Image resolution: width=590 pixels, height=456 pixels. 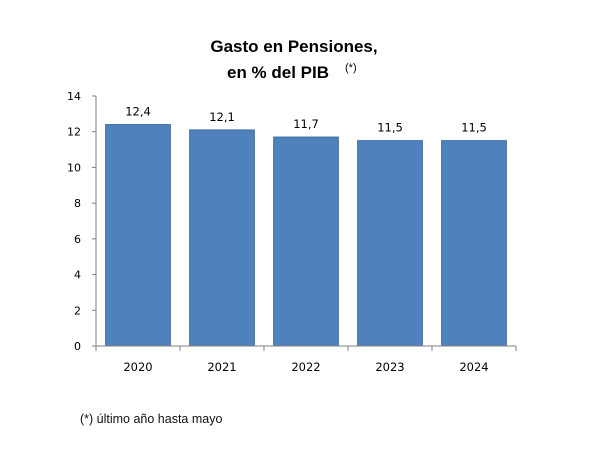 What do you see at coordinates (138, 235) in the screenshot?
I see `bar-2020` at bounding box center [138, 235].